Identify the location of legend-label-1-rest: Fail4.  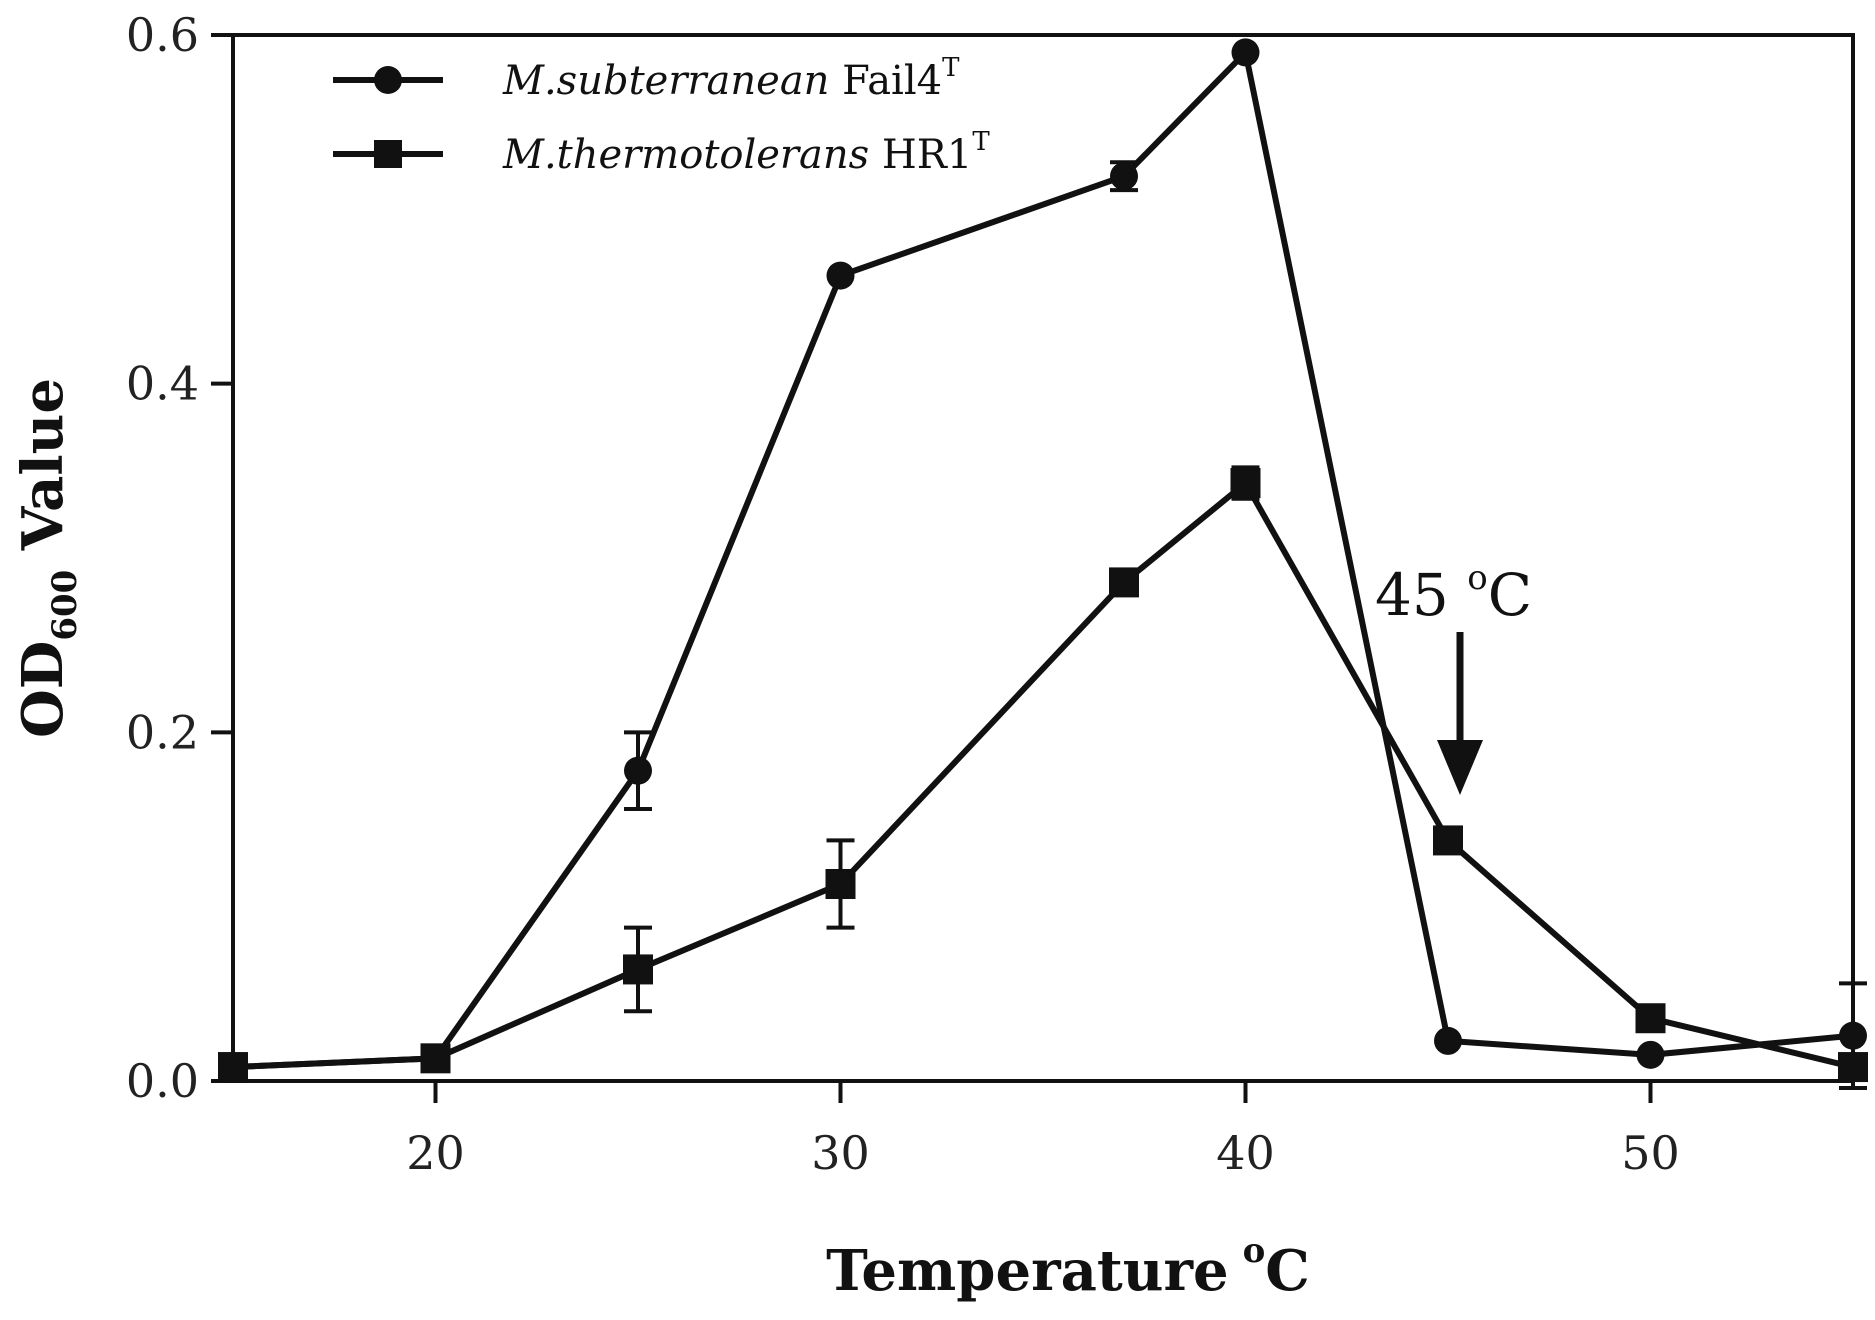
(885, 81).